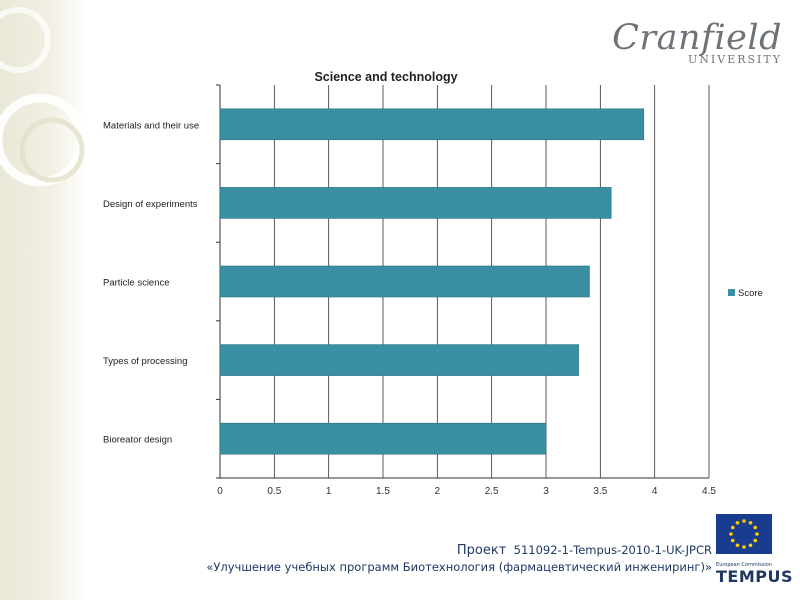 This screenshot has height=600, width=800. Describe the element at coordinates (274, 491) in the screenshot. I see `x-tick-label: 0.5` at that location.